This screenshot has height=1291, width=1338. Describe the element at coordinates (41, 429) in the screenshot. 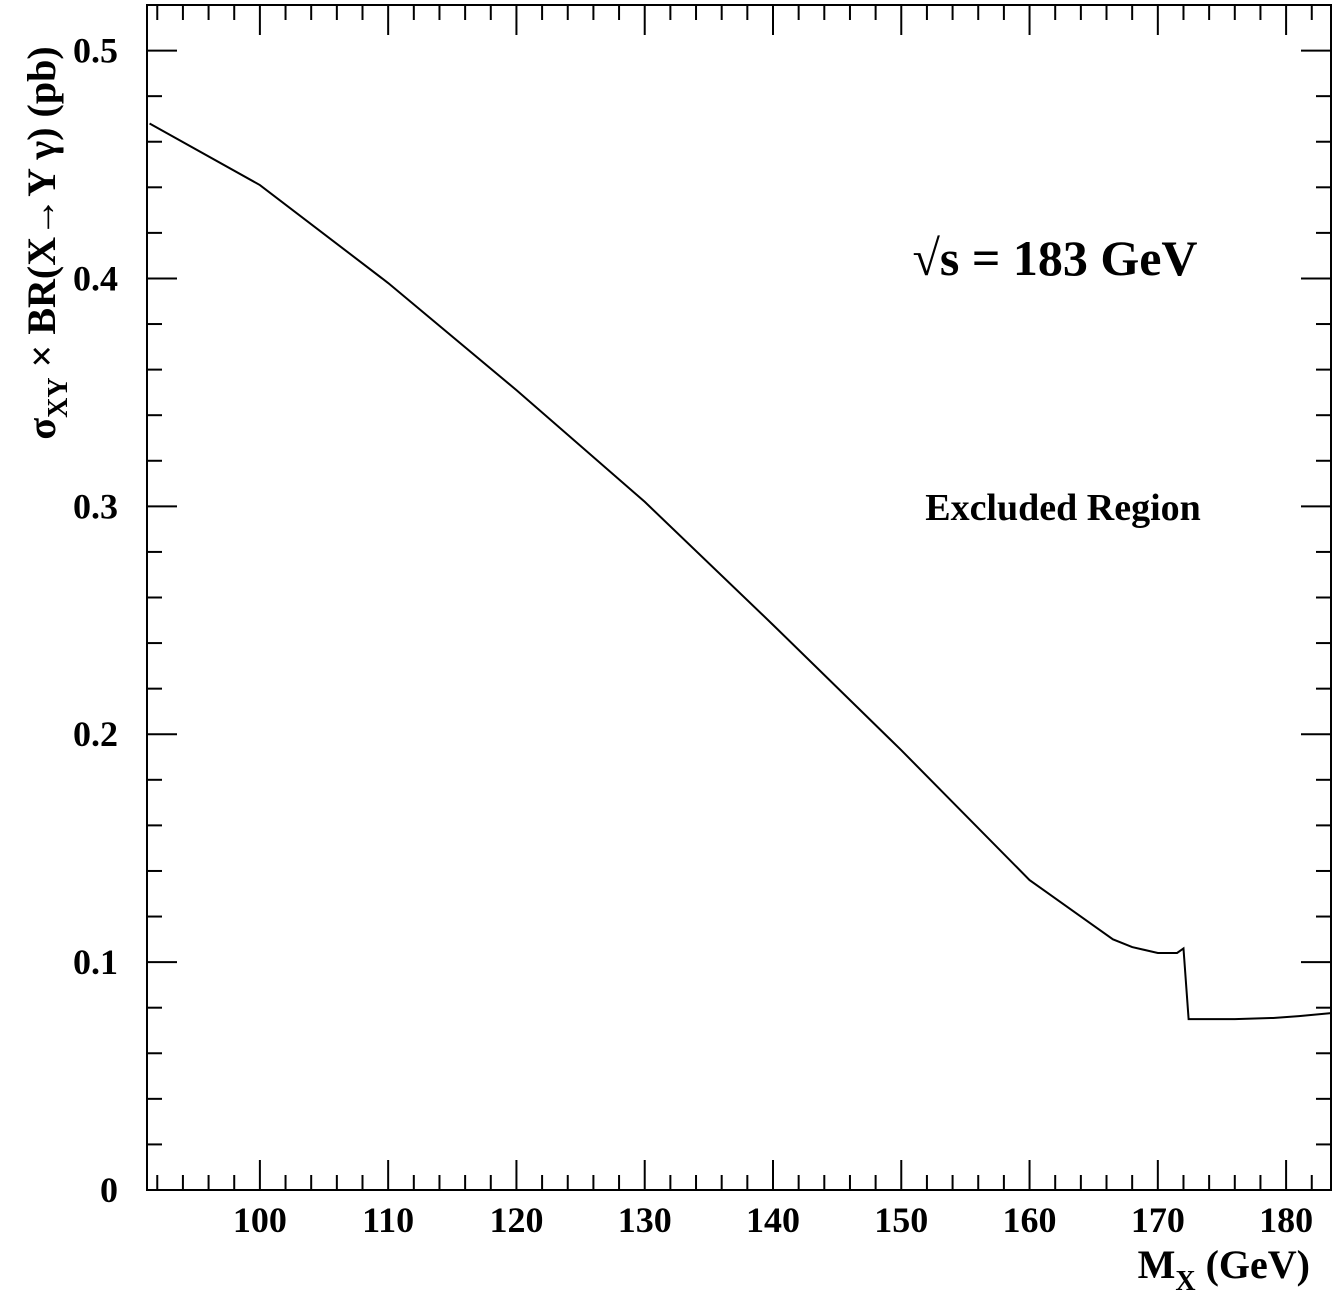

I see `y-label-main: σ` at that location.